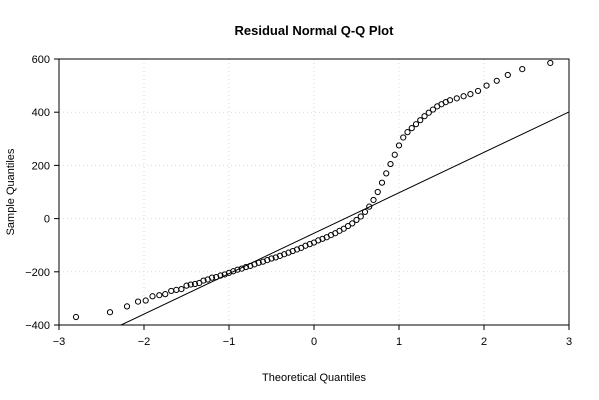 This screenshot has height=400, width=599. What do you see at coordinates (314, 378) in the screenshot?
I see `x-axis-label: Theoretical Quantiles` at bounding box center [314, 378].